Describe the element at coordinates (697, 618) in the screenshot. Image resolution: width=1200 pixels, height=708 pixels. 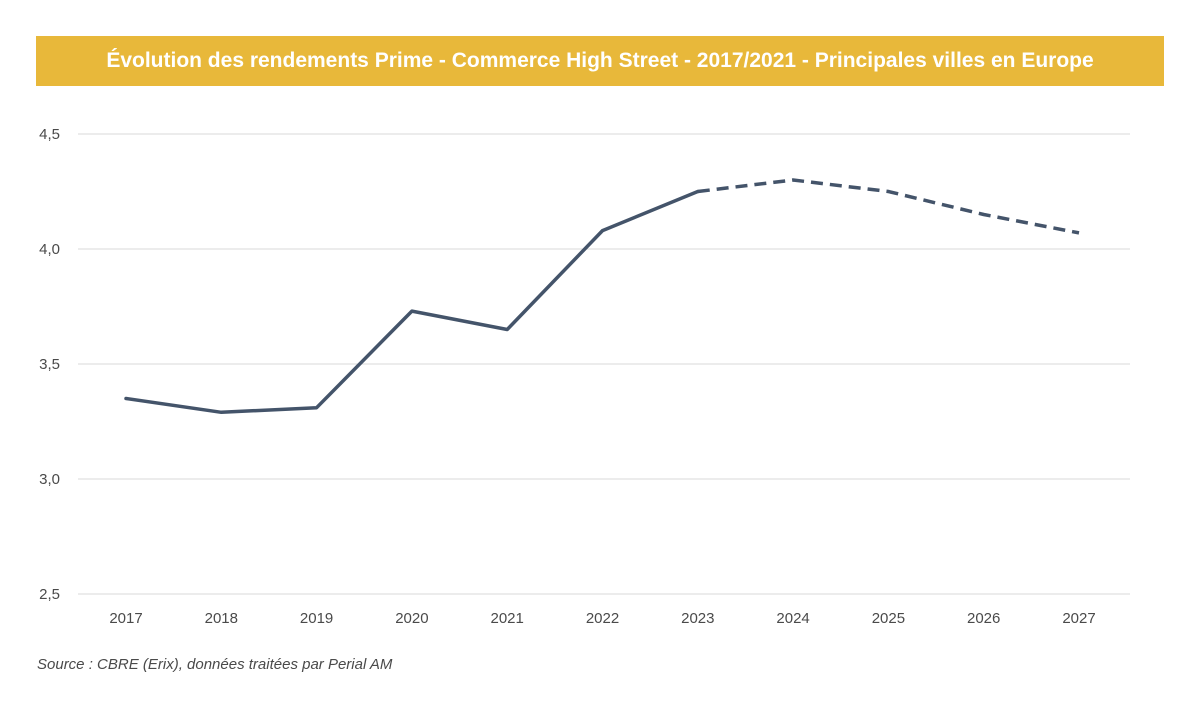
I see `x-tick-label: 2023` at that location.